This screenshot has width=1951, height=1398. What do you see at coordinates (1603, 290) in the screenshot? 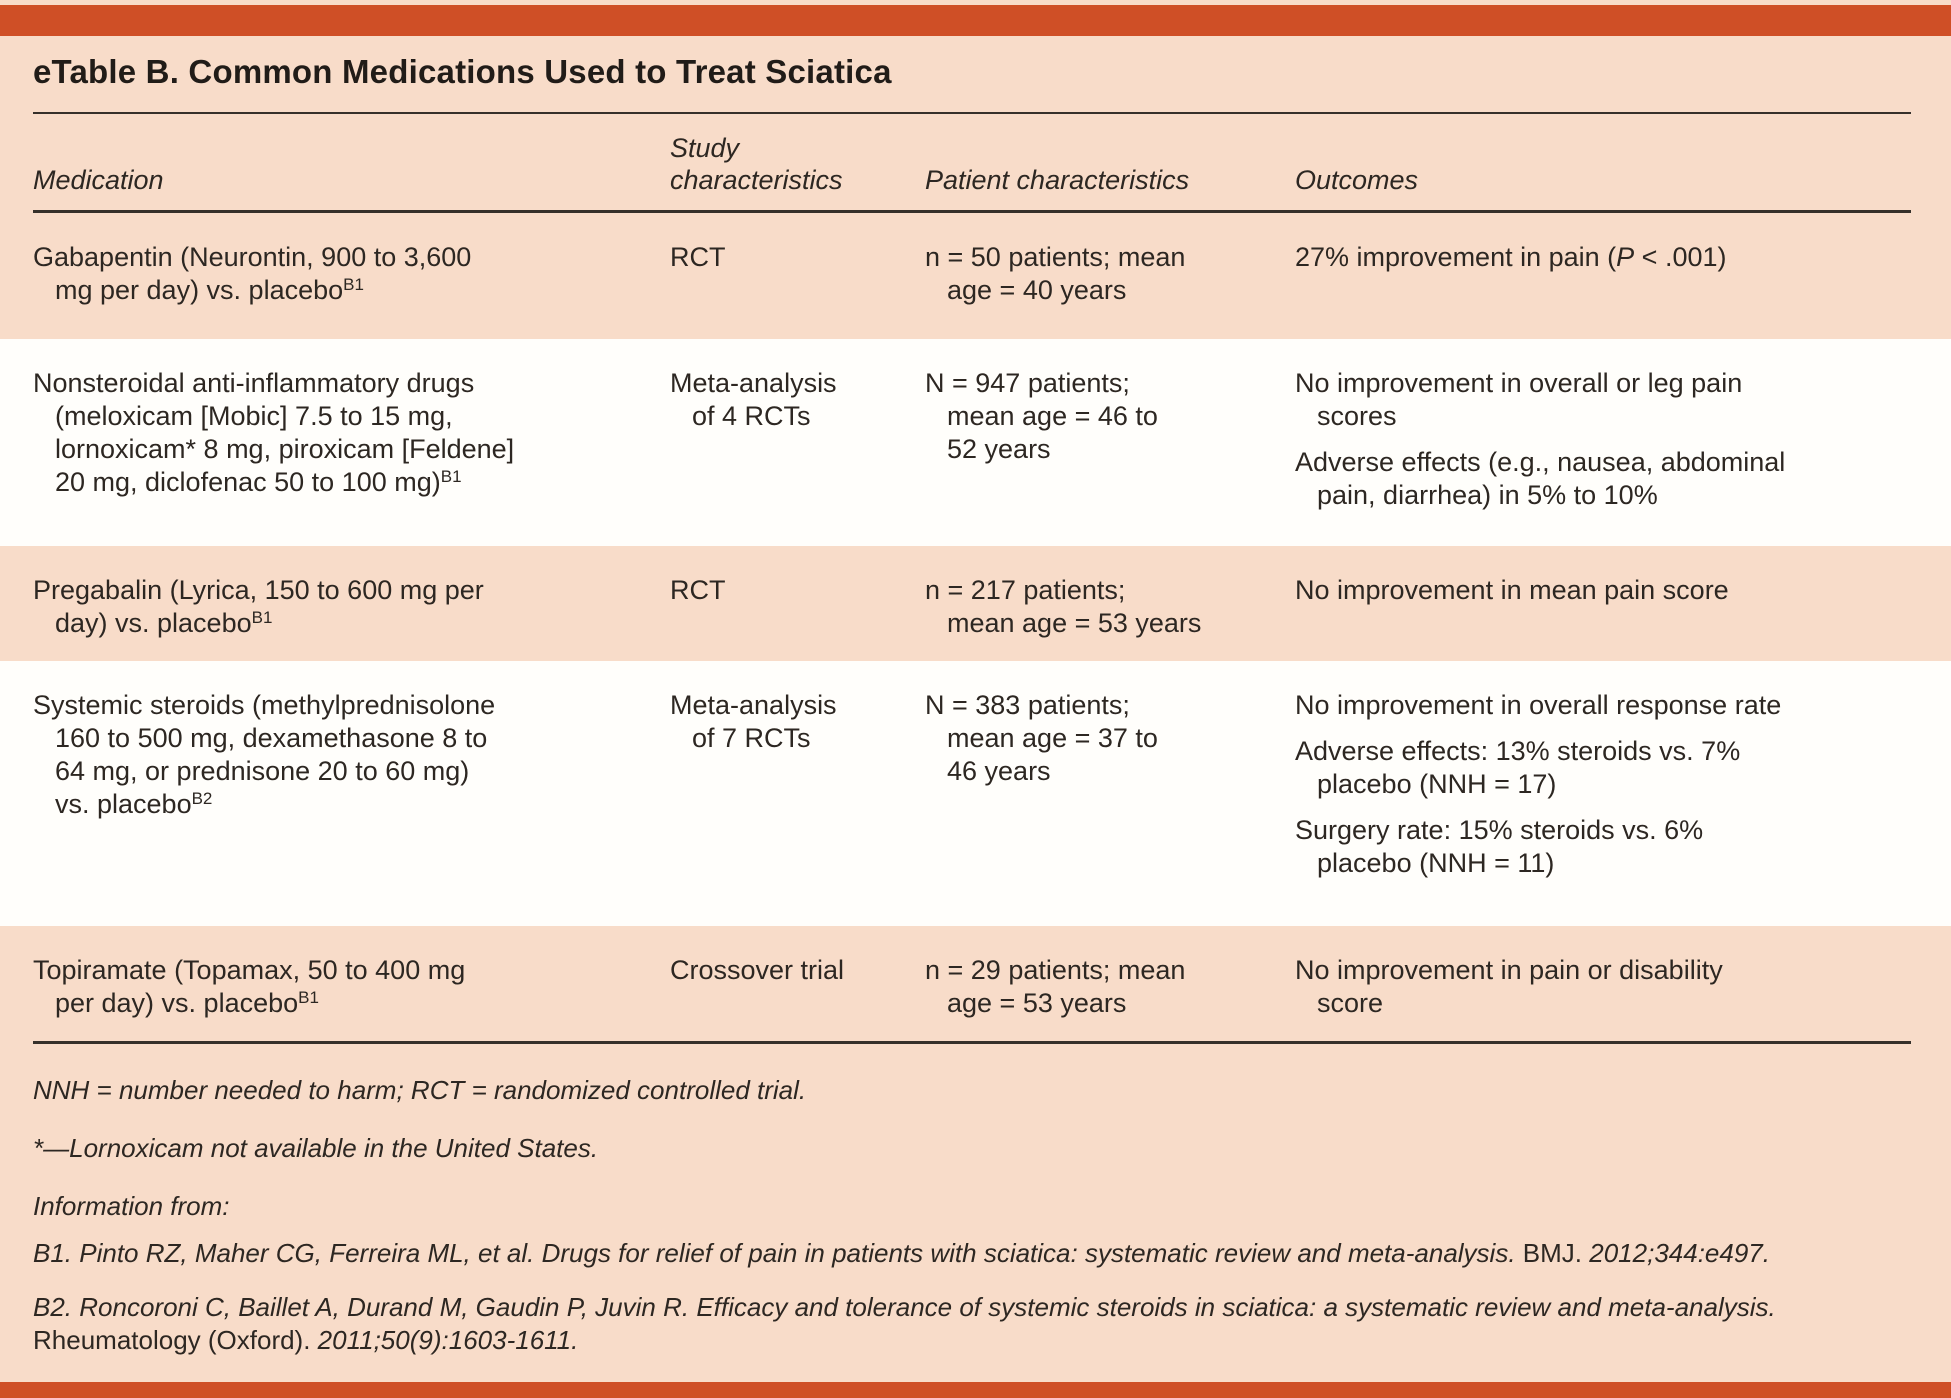
I see `outcomes-cell: 27% improvement in pain (P < .001)` at bounding box center [1603, 290].